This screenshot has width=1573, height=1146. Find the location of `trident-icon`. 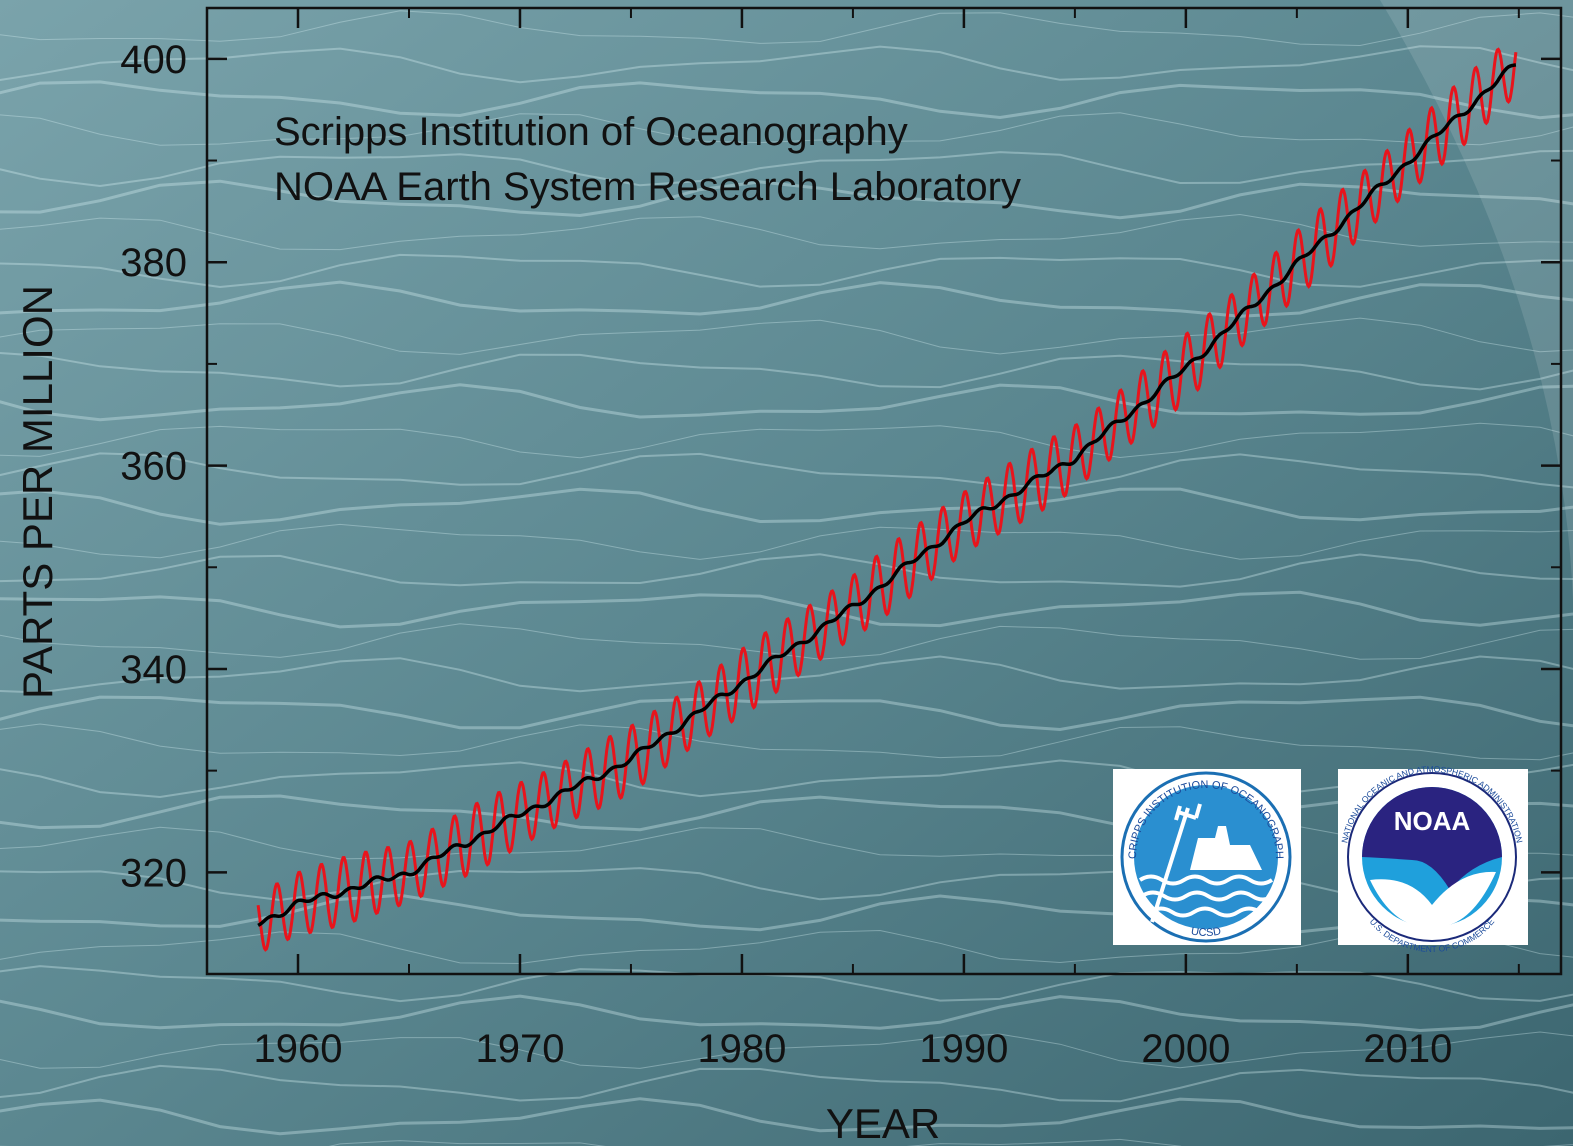

trident-icon is located at coordinates (1176, 863).